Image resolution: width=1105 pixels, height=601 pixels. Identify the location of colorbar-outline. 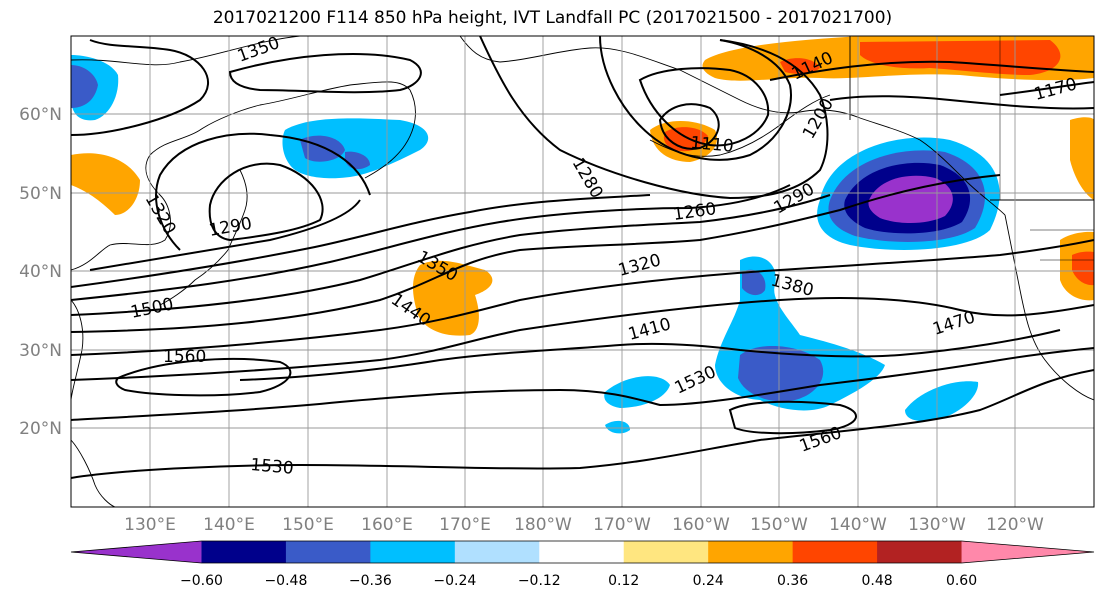
(582, 552).